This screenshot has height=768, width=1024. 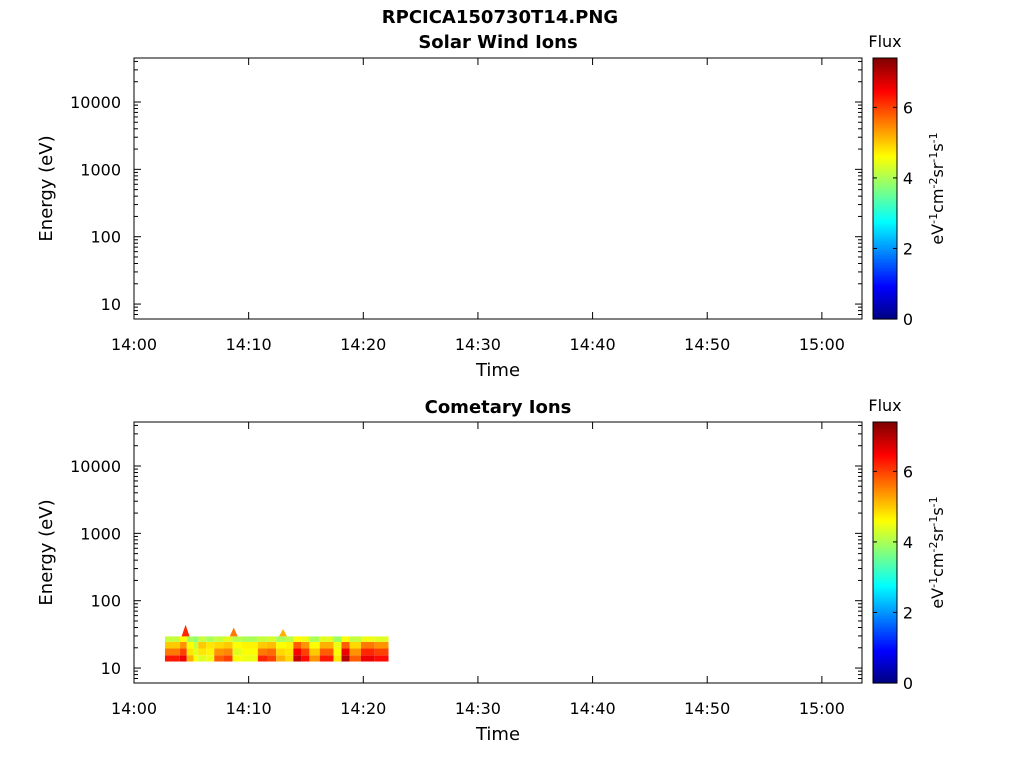 What do you see at coordinates (134, 344) in the screenshot?
I see `x-tick-label: 14:00` at bounding box center [134, 344].